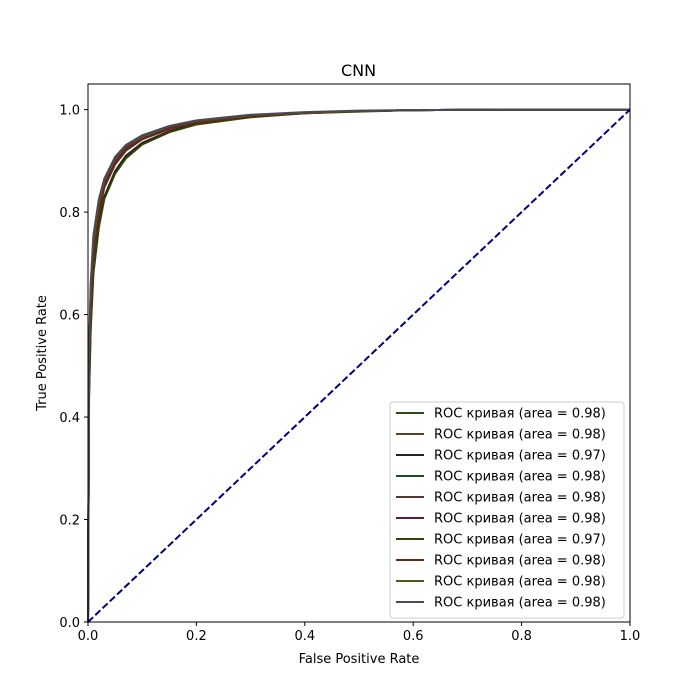 This screenshot has height=700, width=700. Describe the element at coordinates (73, 367) in the screenshot. I see `y-axis-ticks: 0.0 0.2 0.4 0.6 0.8 1.0` at that location.